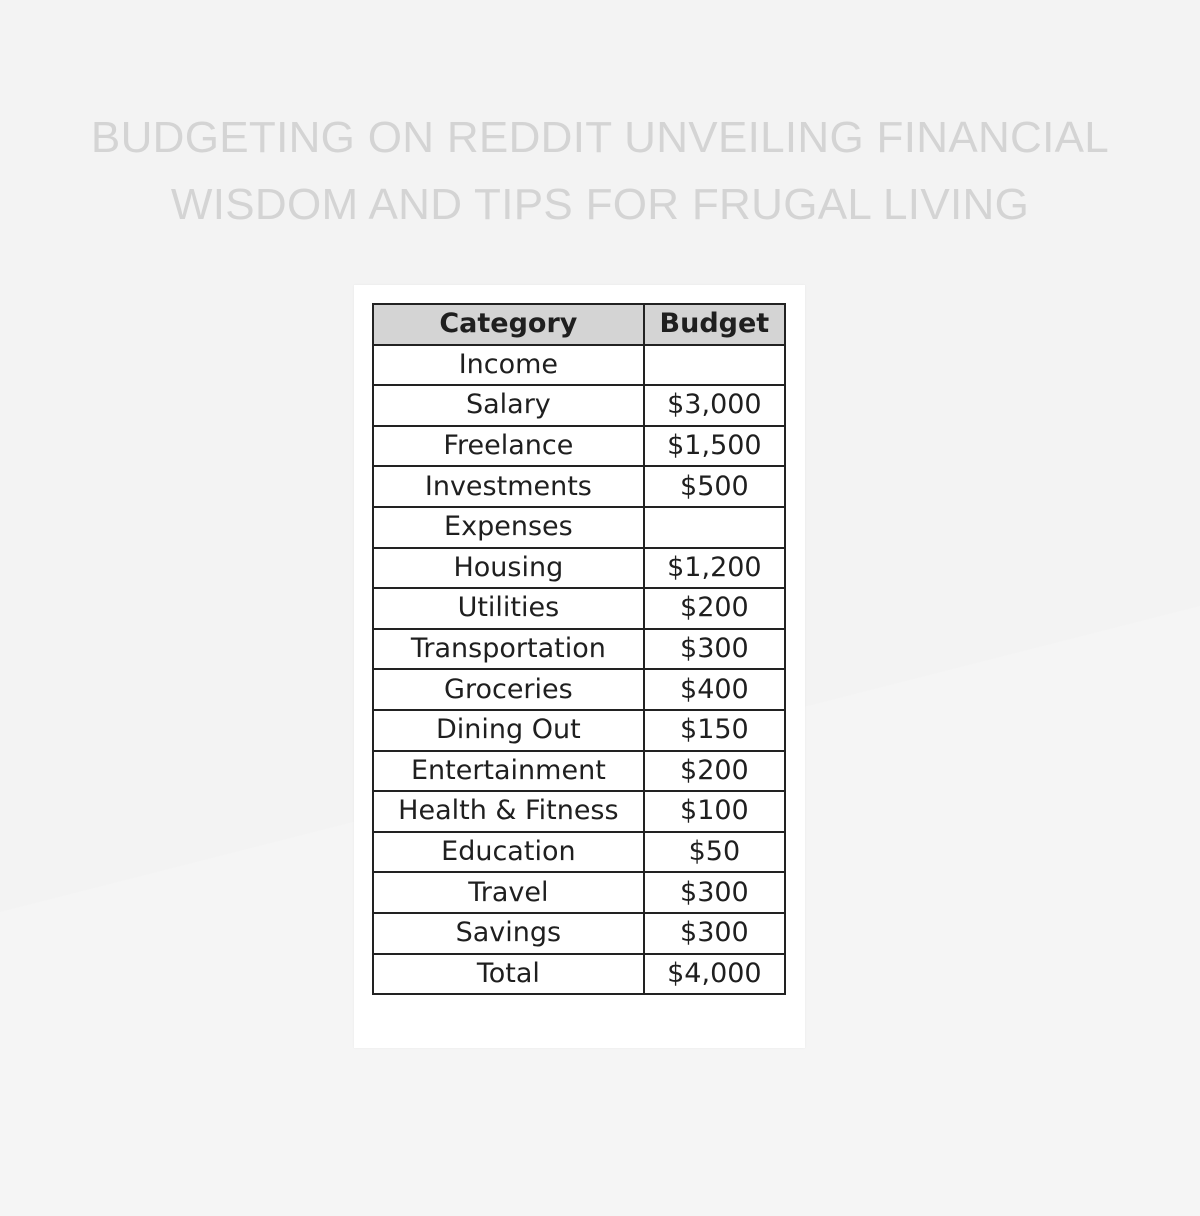 The image size is (1200, 1216). I want to click on table-row: Transportation $300, so click(579, 649).